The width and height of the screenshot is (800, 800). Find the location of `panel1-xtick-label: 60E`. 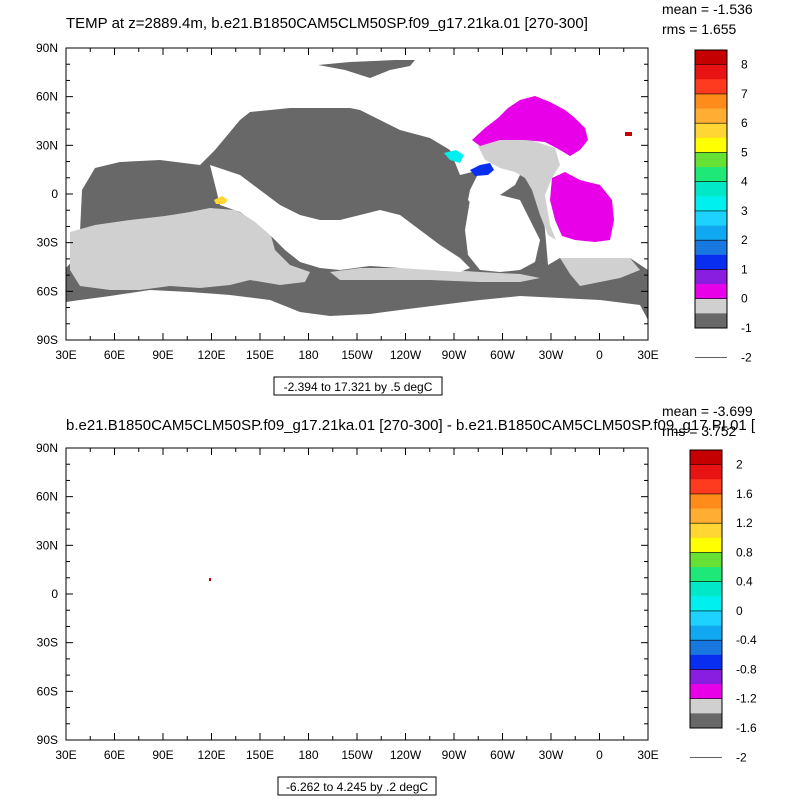

panel1-xtick-label: 60E is located at coordinates (114, 355).